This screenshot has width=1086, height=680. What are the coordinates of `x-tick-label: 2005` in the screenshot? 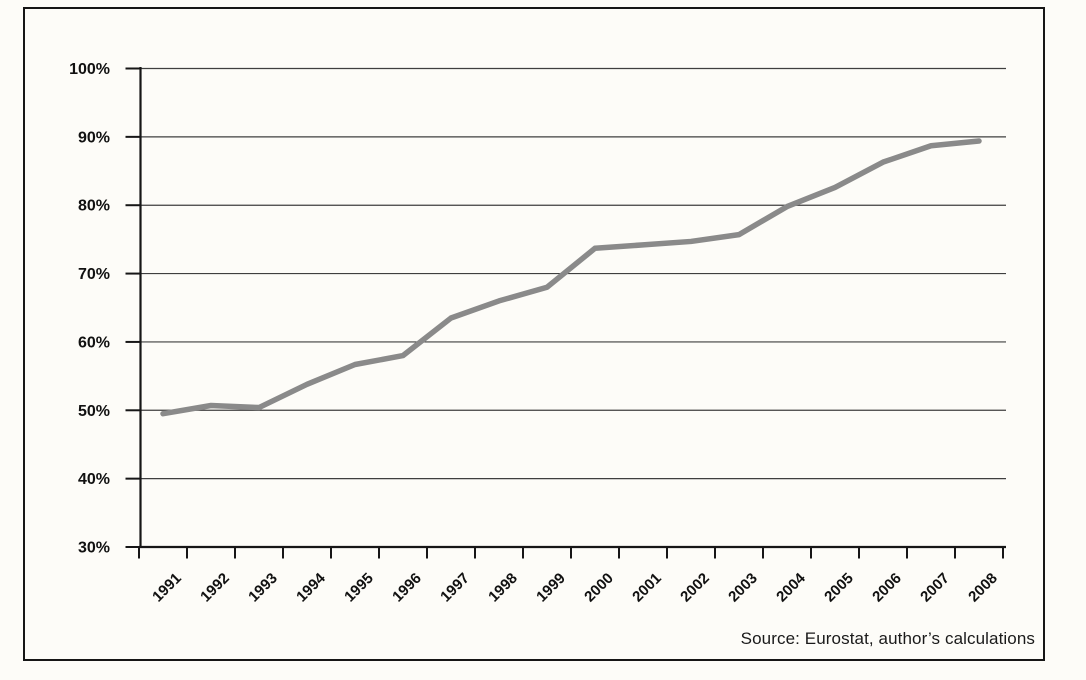 It's located at (839, 588).